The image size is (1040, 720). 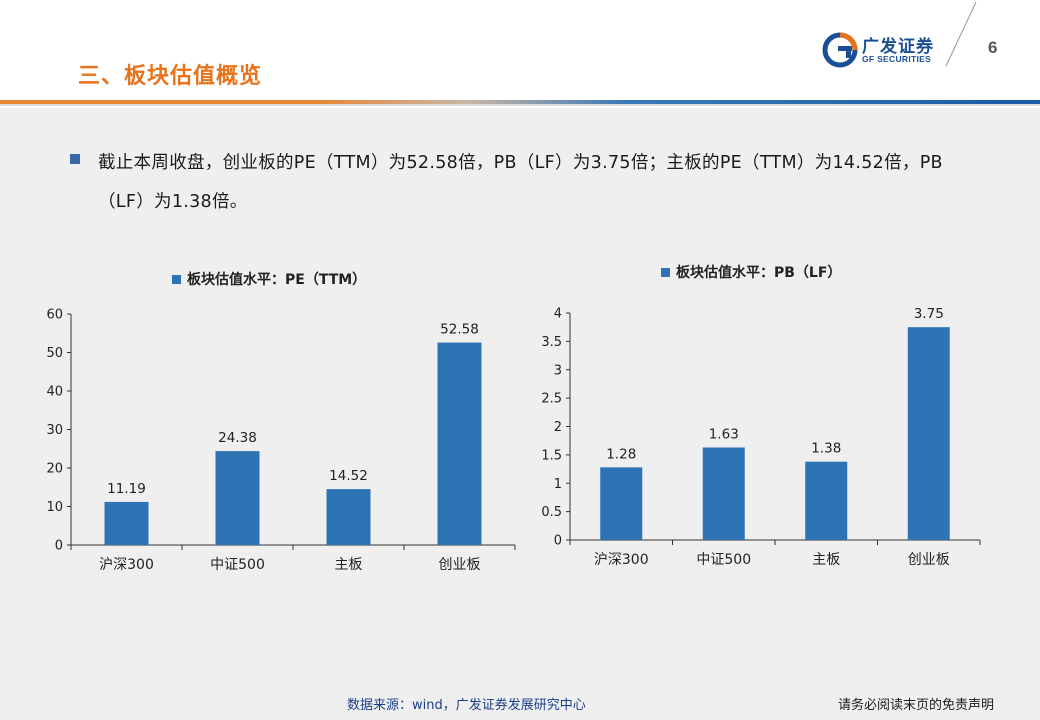 What do you see at coordinates (897, 59) in the screenshot?
I see `logo-text-en: GF SECURITIES` at bounding box center [897, 59].